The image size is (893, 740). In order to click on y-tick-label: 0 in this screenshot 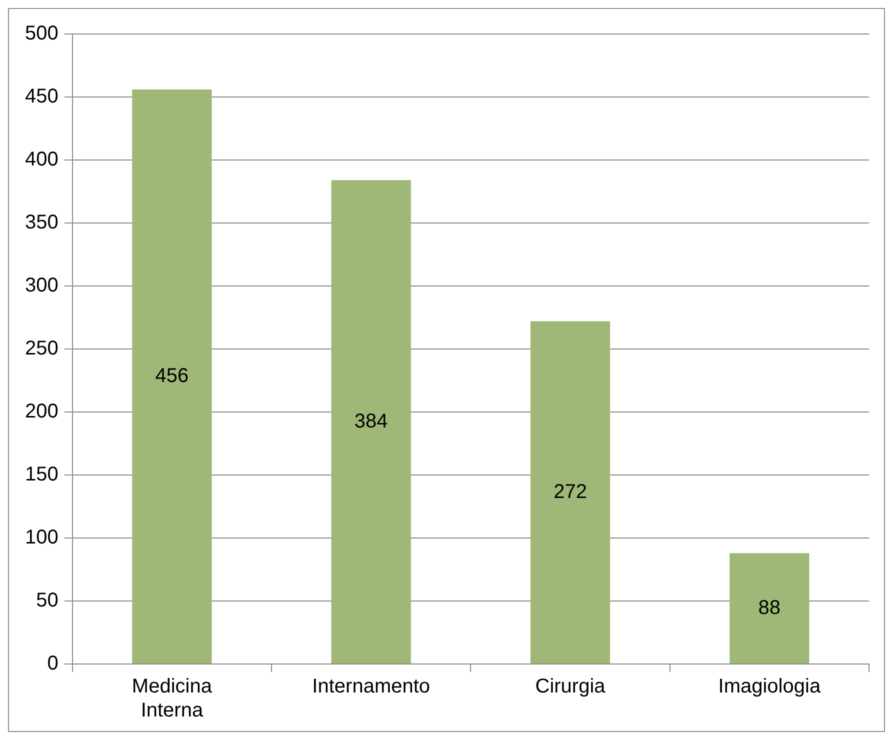, I will do `click(52, 663)`.